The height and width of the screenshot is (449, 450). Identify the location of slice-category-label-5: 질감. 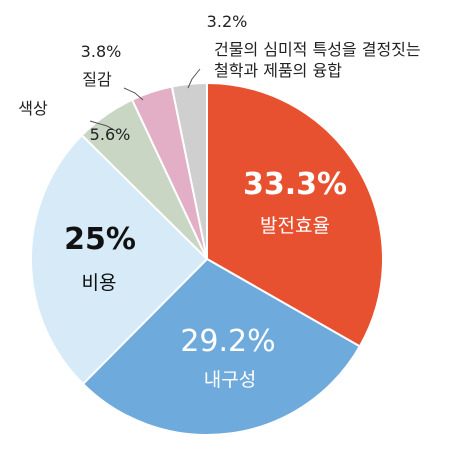
(97, 79).